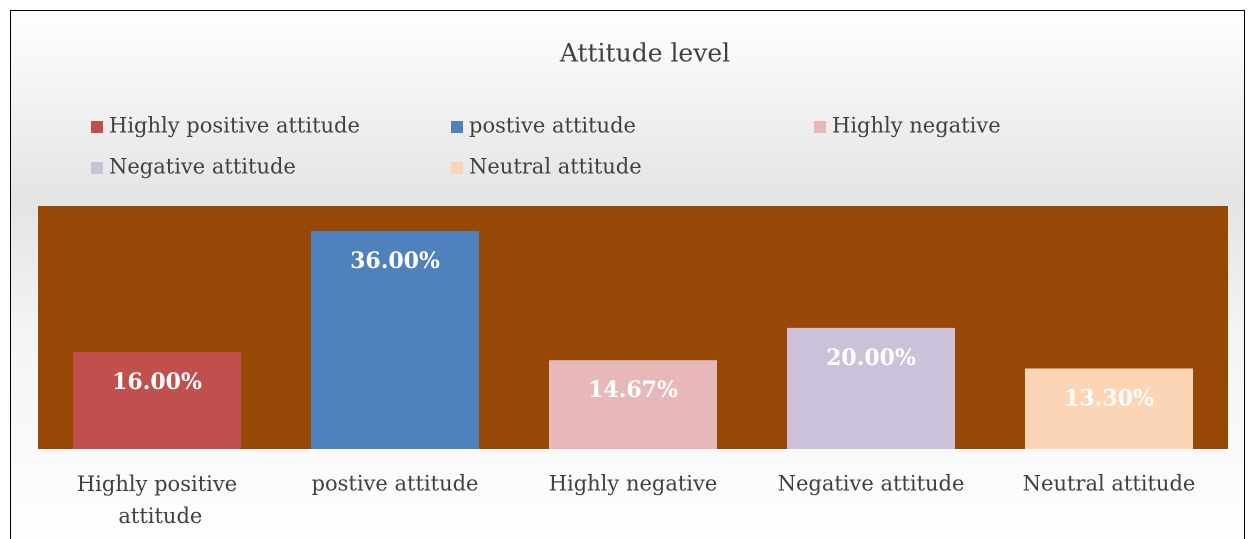  What do you see at coordinates (1109, 484) in the screenshot?
I see `x-tick-label: Neutral attitude` at bounding box center [1109, 484].